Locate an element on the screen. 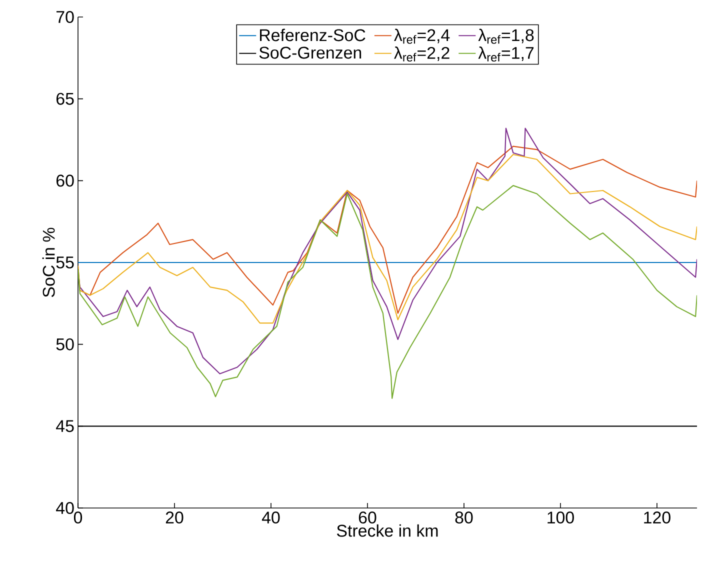  x-tick-label: 60 is located at coordinates (367, 518).